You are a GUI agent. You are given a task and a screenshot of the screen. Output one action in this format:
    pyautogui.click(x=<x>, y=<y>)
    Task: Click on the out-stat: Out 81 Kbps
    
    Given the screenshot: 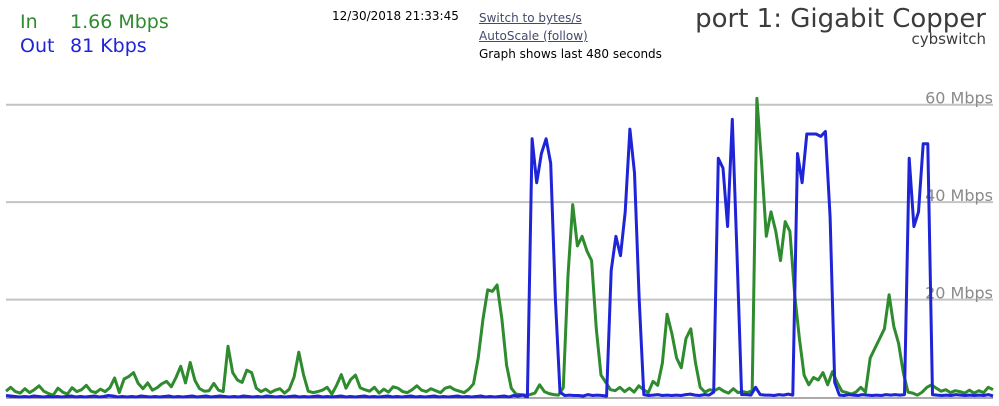 What is the action you would take?
    pyautogui.click(x=94, y=46)
    